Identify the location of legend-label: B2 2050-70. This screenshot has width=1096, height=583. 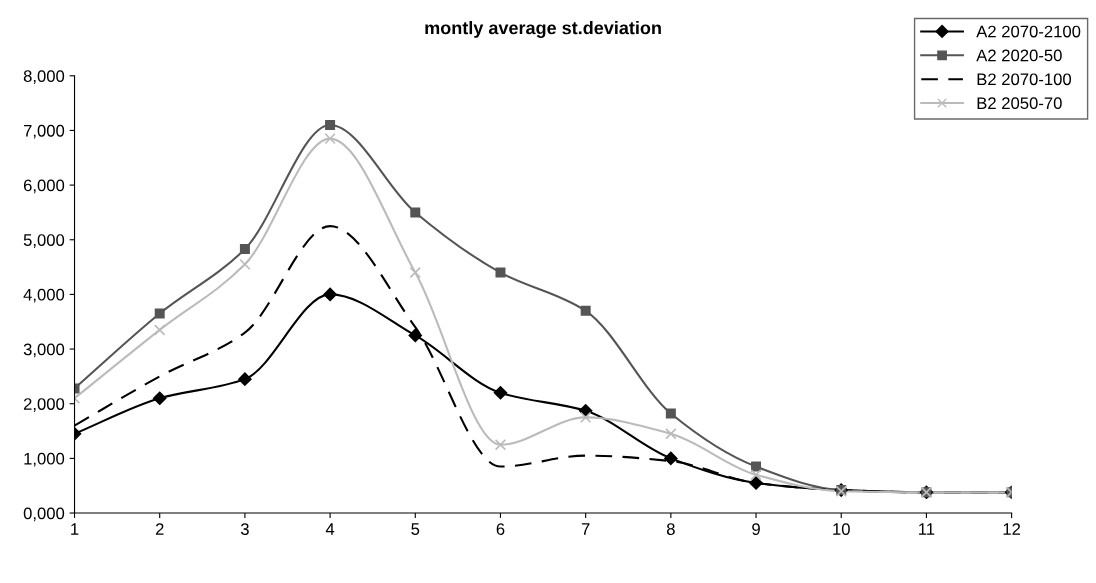
(1019, 103).